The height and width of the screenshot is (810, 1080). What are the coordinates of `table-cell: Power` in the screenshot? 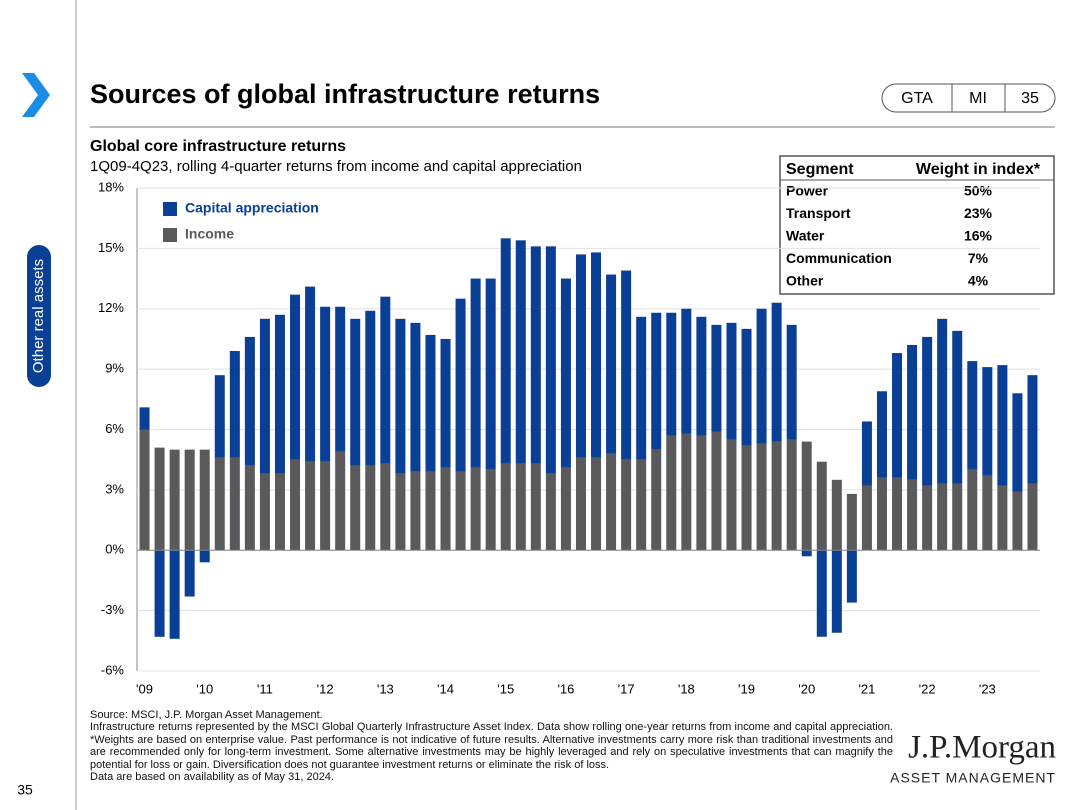 It's located at (807, 191).